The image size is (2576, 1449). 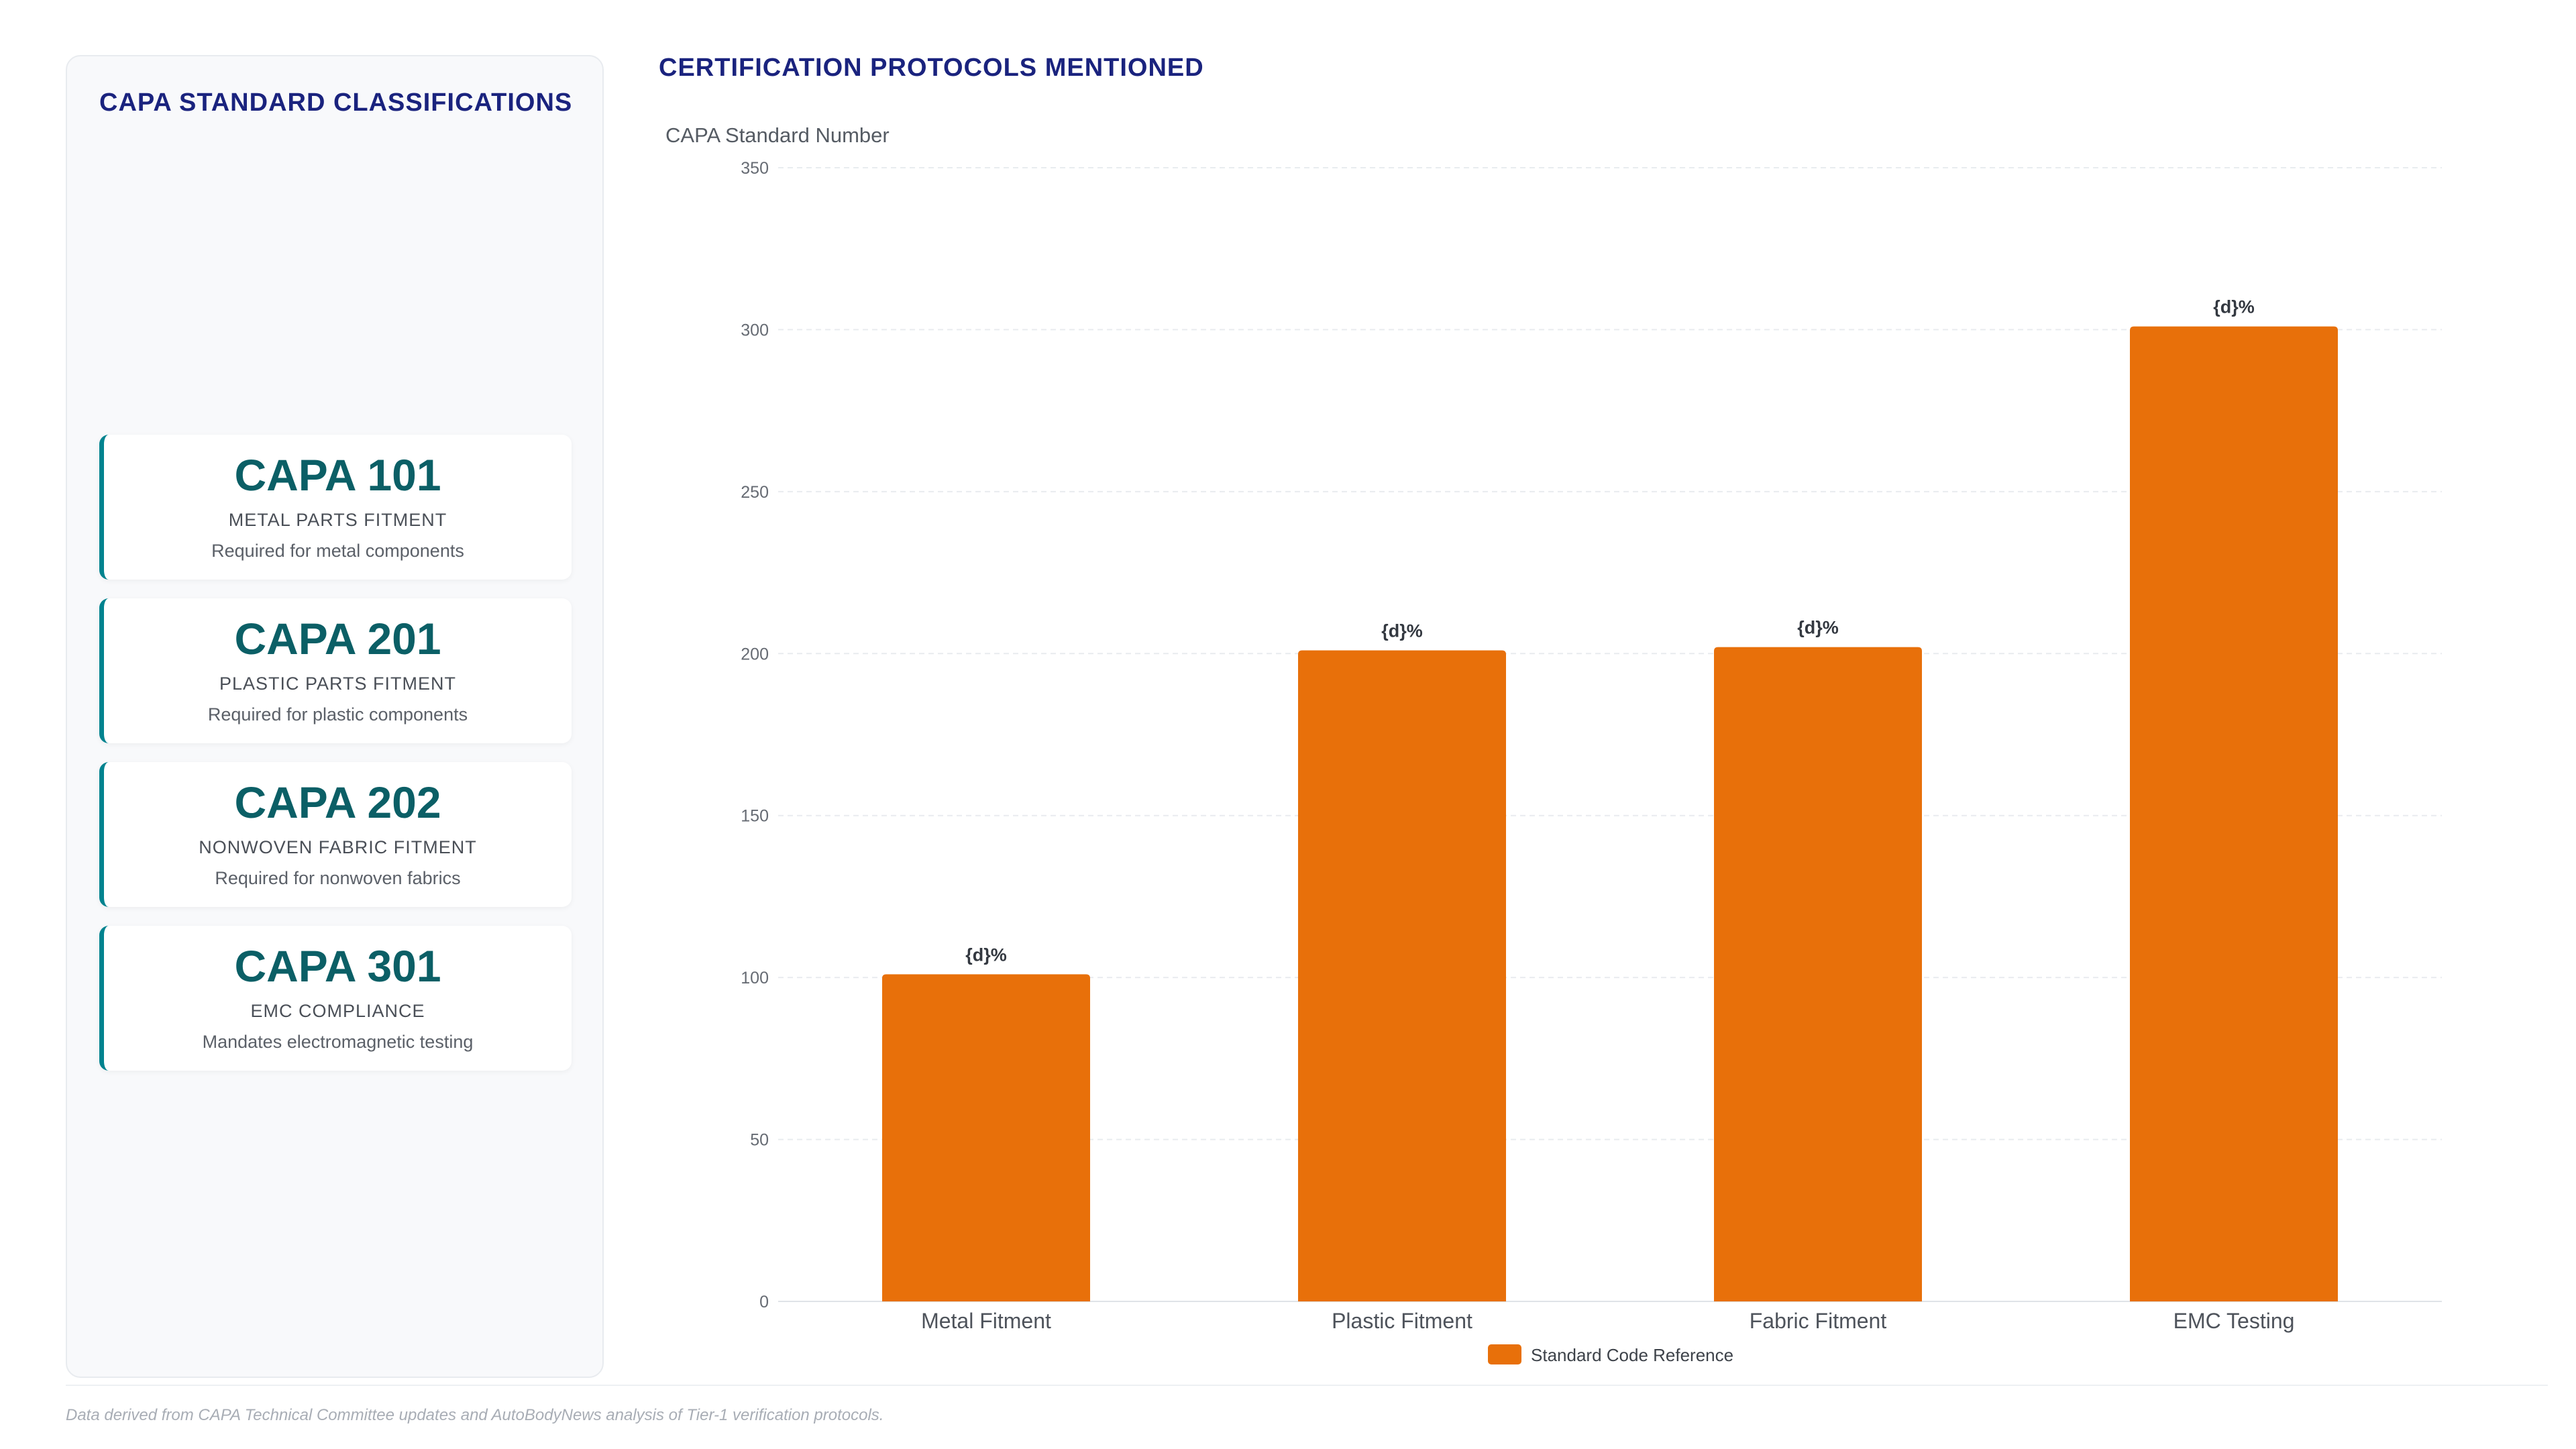 I want to click on card-code: CAPA 202, so click(x=337, y=802).